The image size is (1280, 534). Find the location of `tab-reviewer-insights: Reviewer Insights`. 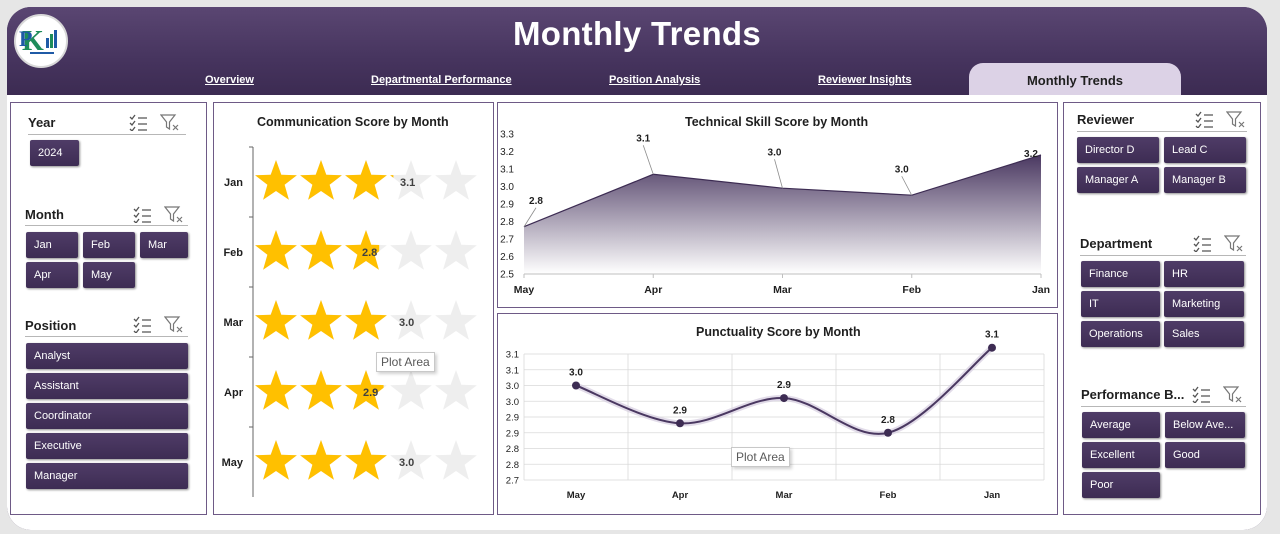

tab-reviewer-insights: Reviewer Insights is located at coordinates (865, 80).